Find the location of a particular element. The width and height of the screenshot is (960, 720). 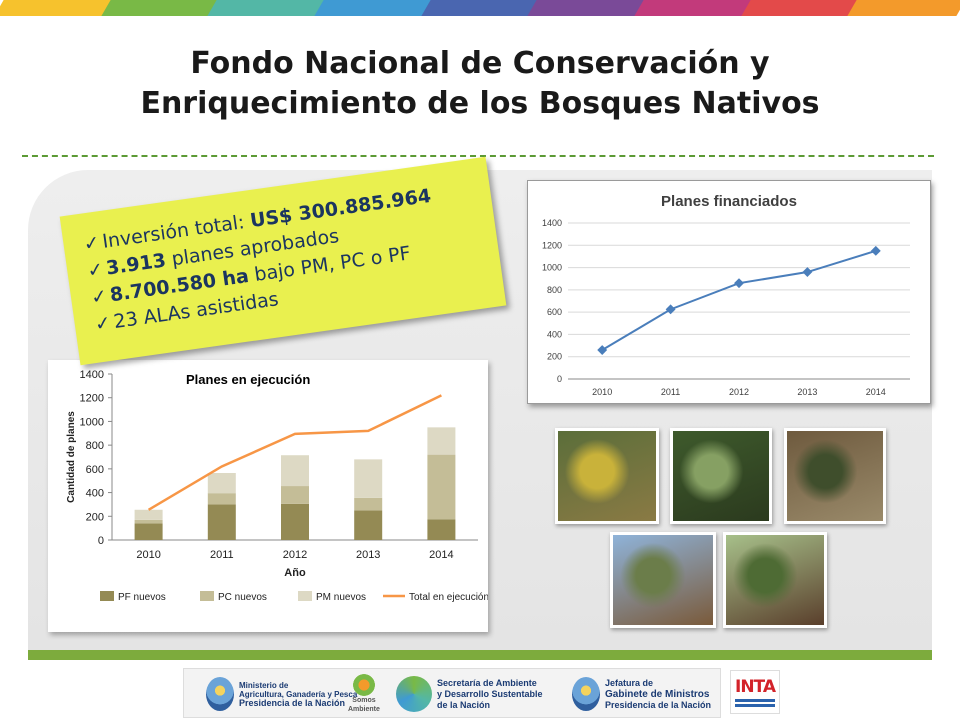

somos-ambiente-logo: Somos Ambiente is located at coordinates (364, 694).